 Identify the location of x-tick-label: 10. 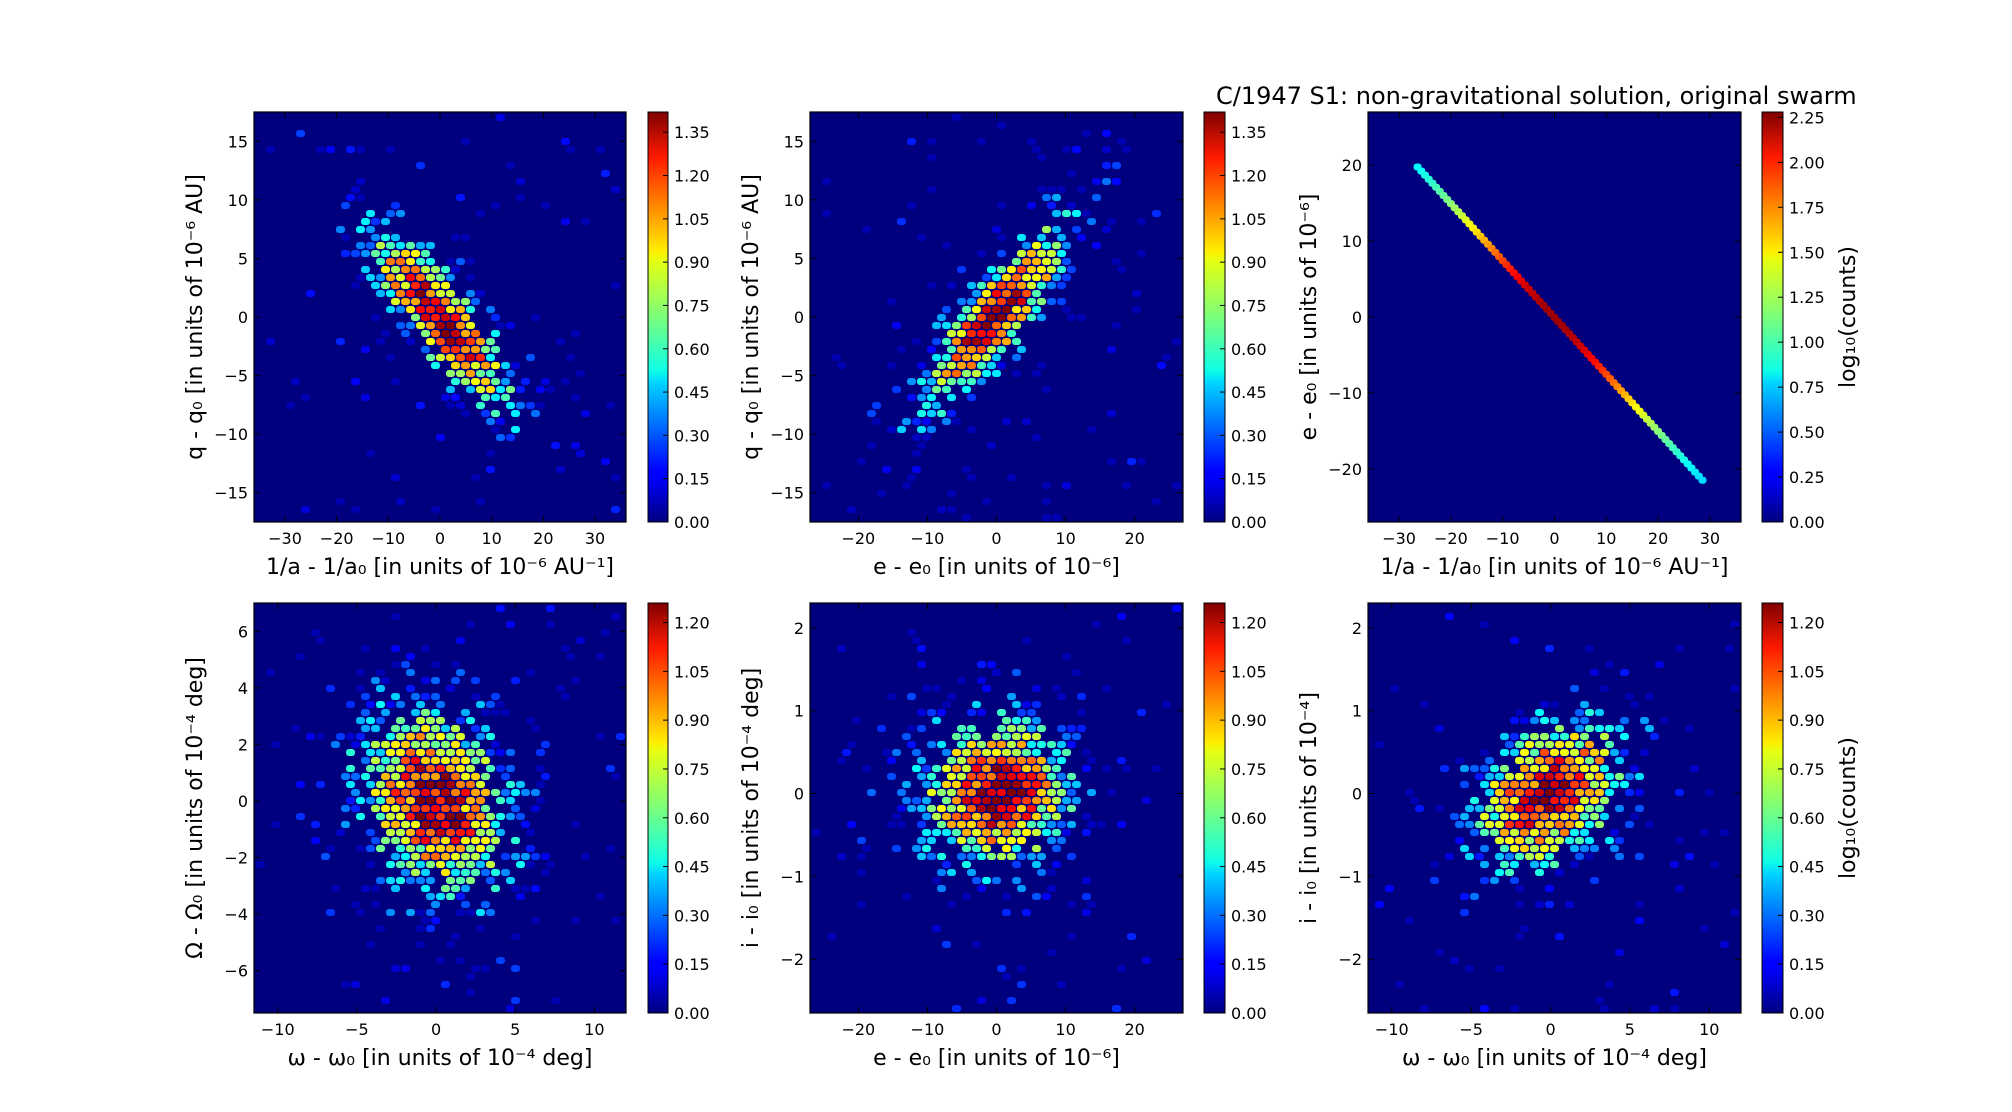
(1606, 538).